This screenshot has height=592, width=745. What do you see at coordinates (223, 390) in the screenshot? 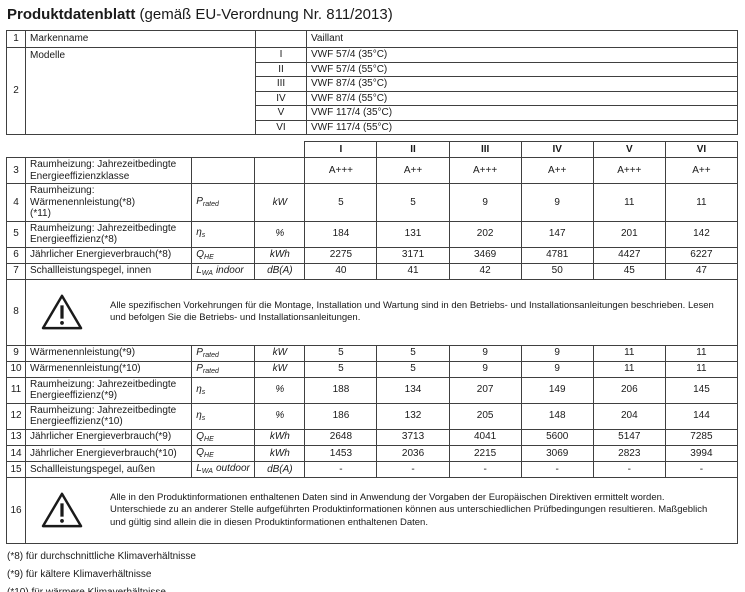
I see `symbol-cell: ηs` at bounding box center [223, 390].